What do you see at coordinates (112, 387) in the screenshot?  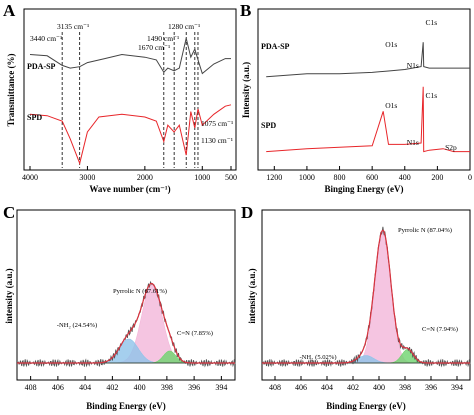 I see `x-tick-label-c: 402` at bounding box center [112, 387].